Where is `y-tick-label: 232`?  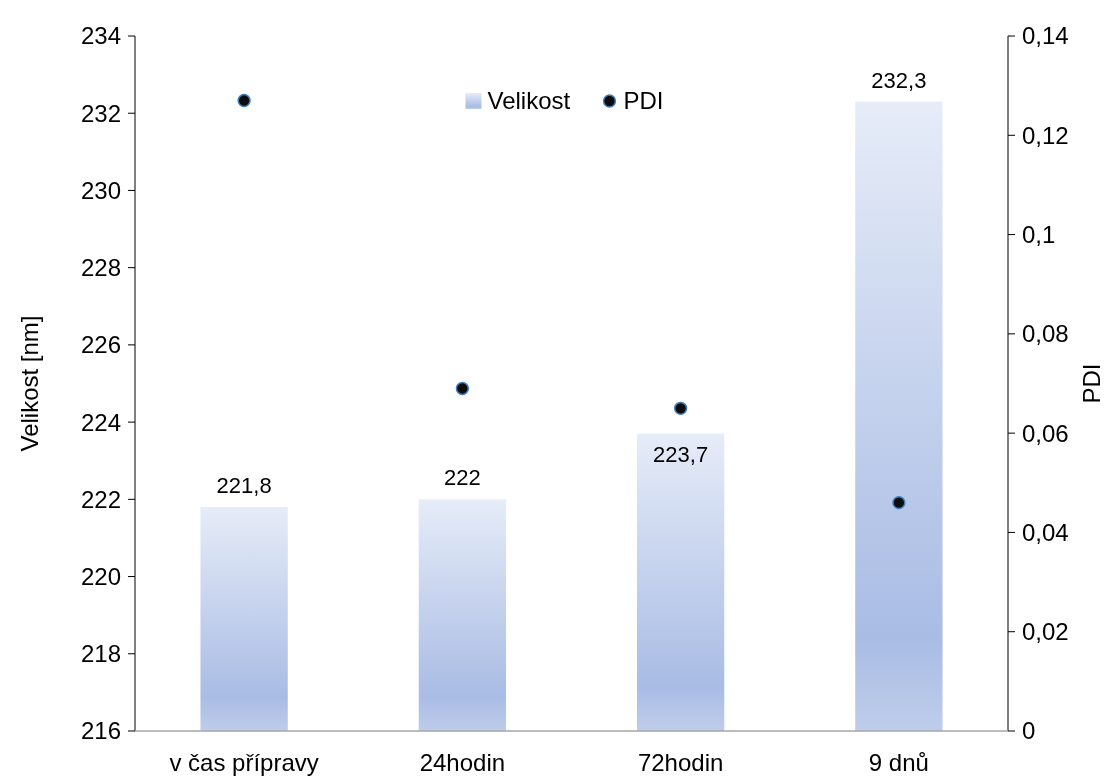 y-tick-label: 232 is located at coordinates (100, 113).